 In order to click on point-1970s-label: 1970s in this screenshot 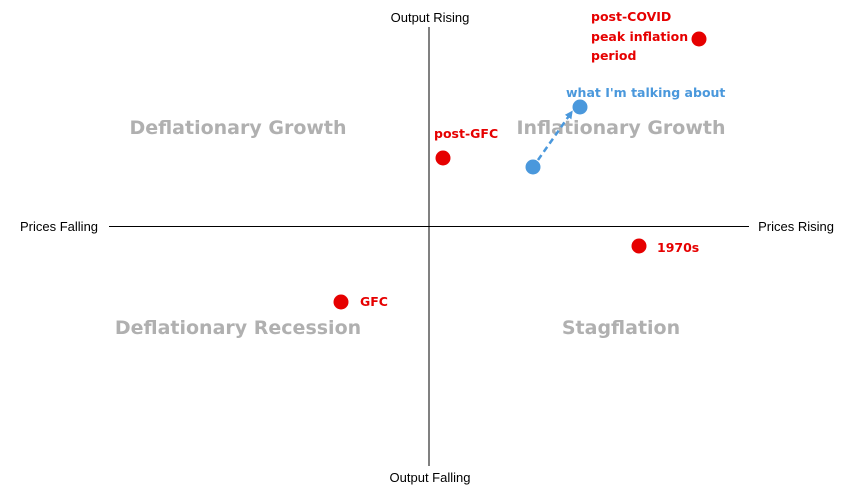, I will do `click(678, 247)`.